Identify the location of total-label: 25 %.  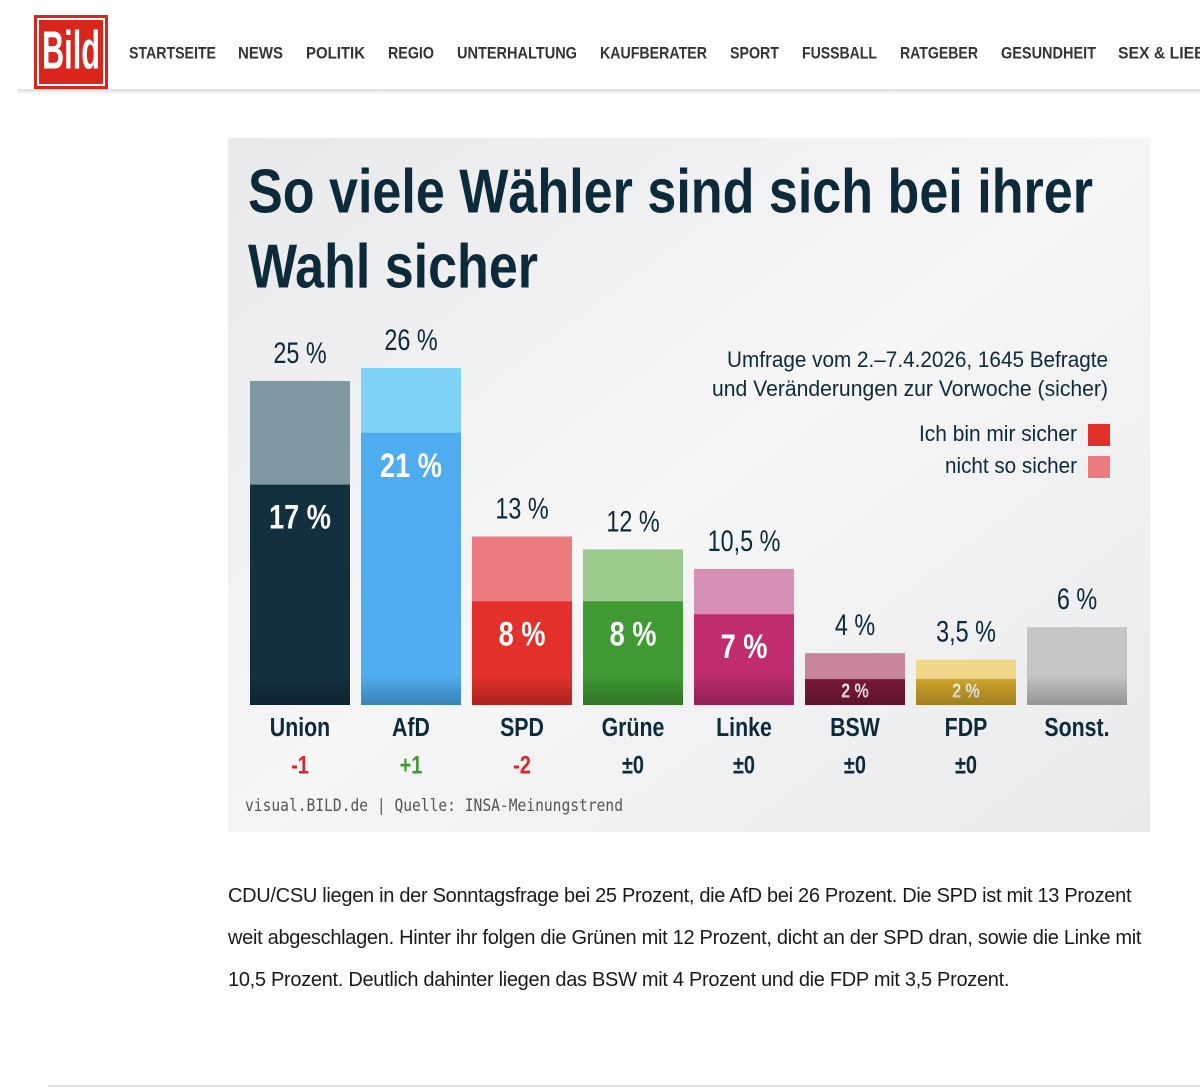
(299, 352).